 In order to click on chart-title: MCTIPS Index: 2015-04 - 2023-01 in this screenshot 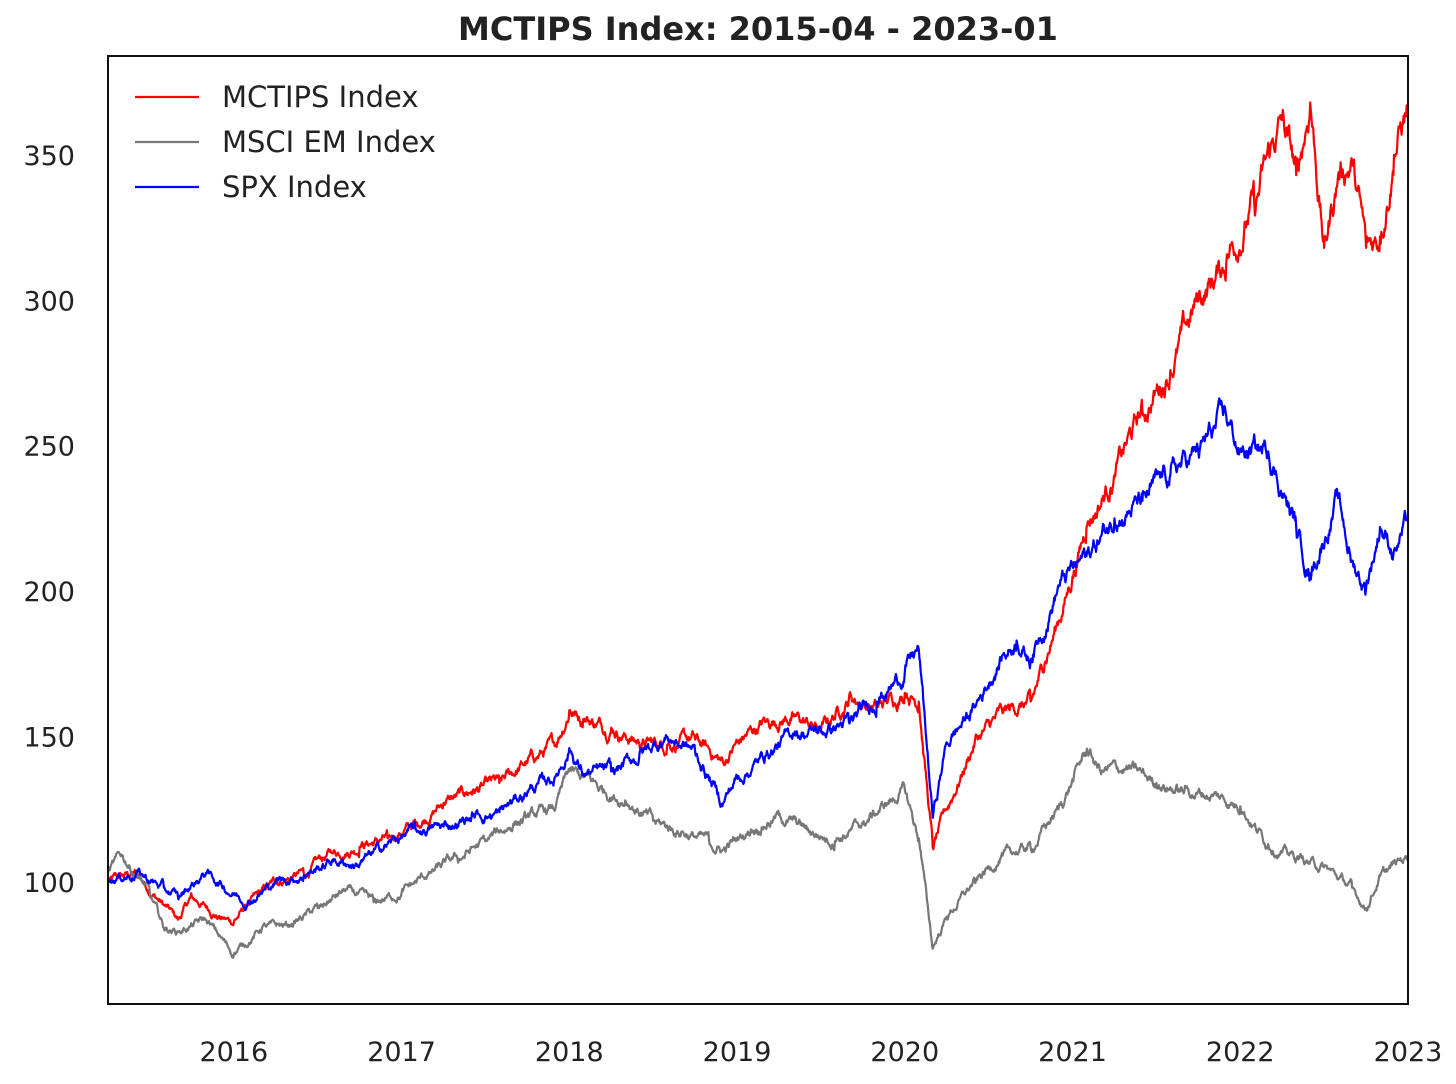, I will do `click(758, 29)`.